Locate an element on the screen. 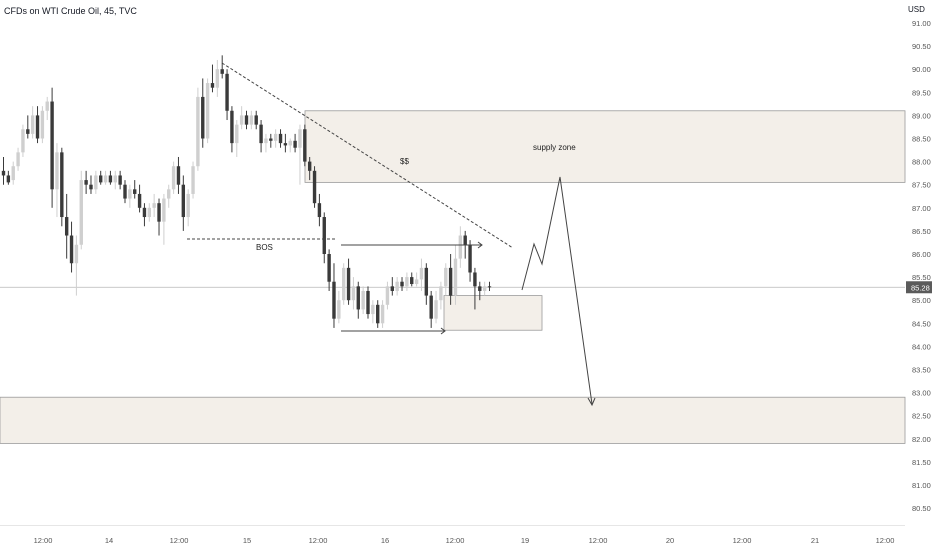 The height and width of the screenshot is (550, 932). y-tick-label: 80.50 is located at coordinates (921, 508).